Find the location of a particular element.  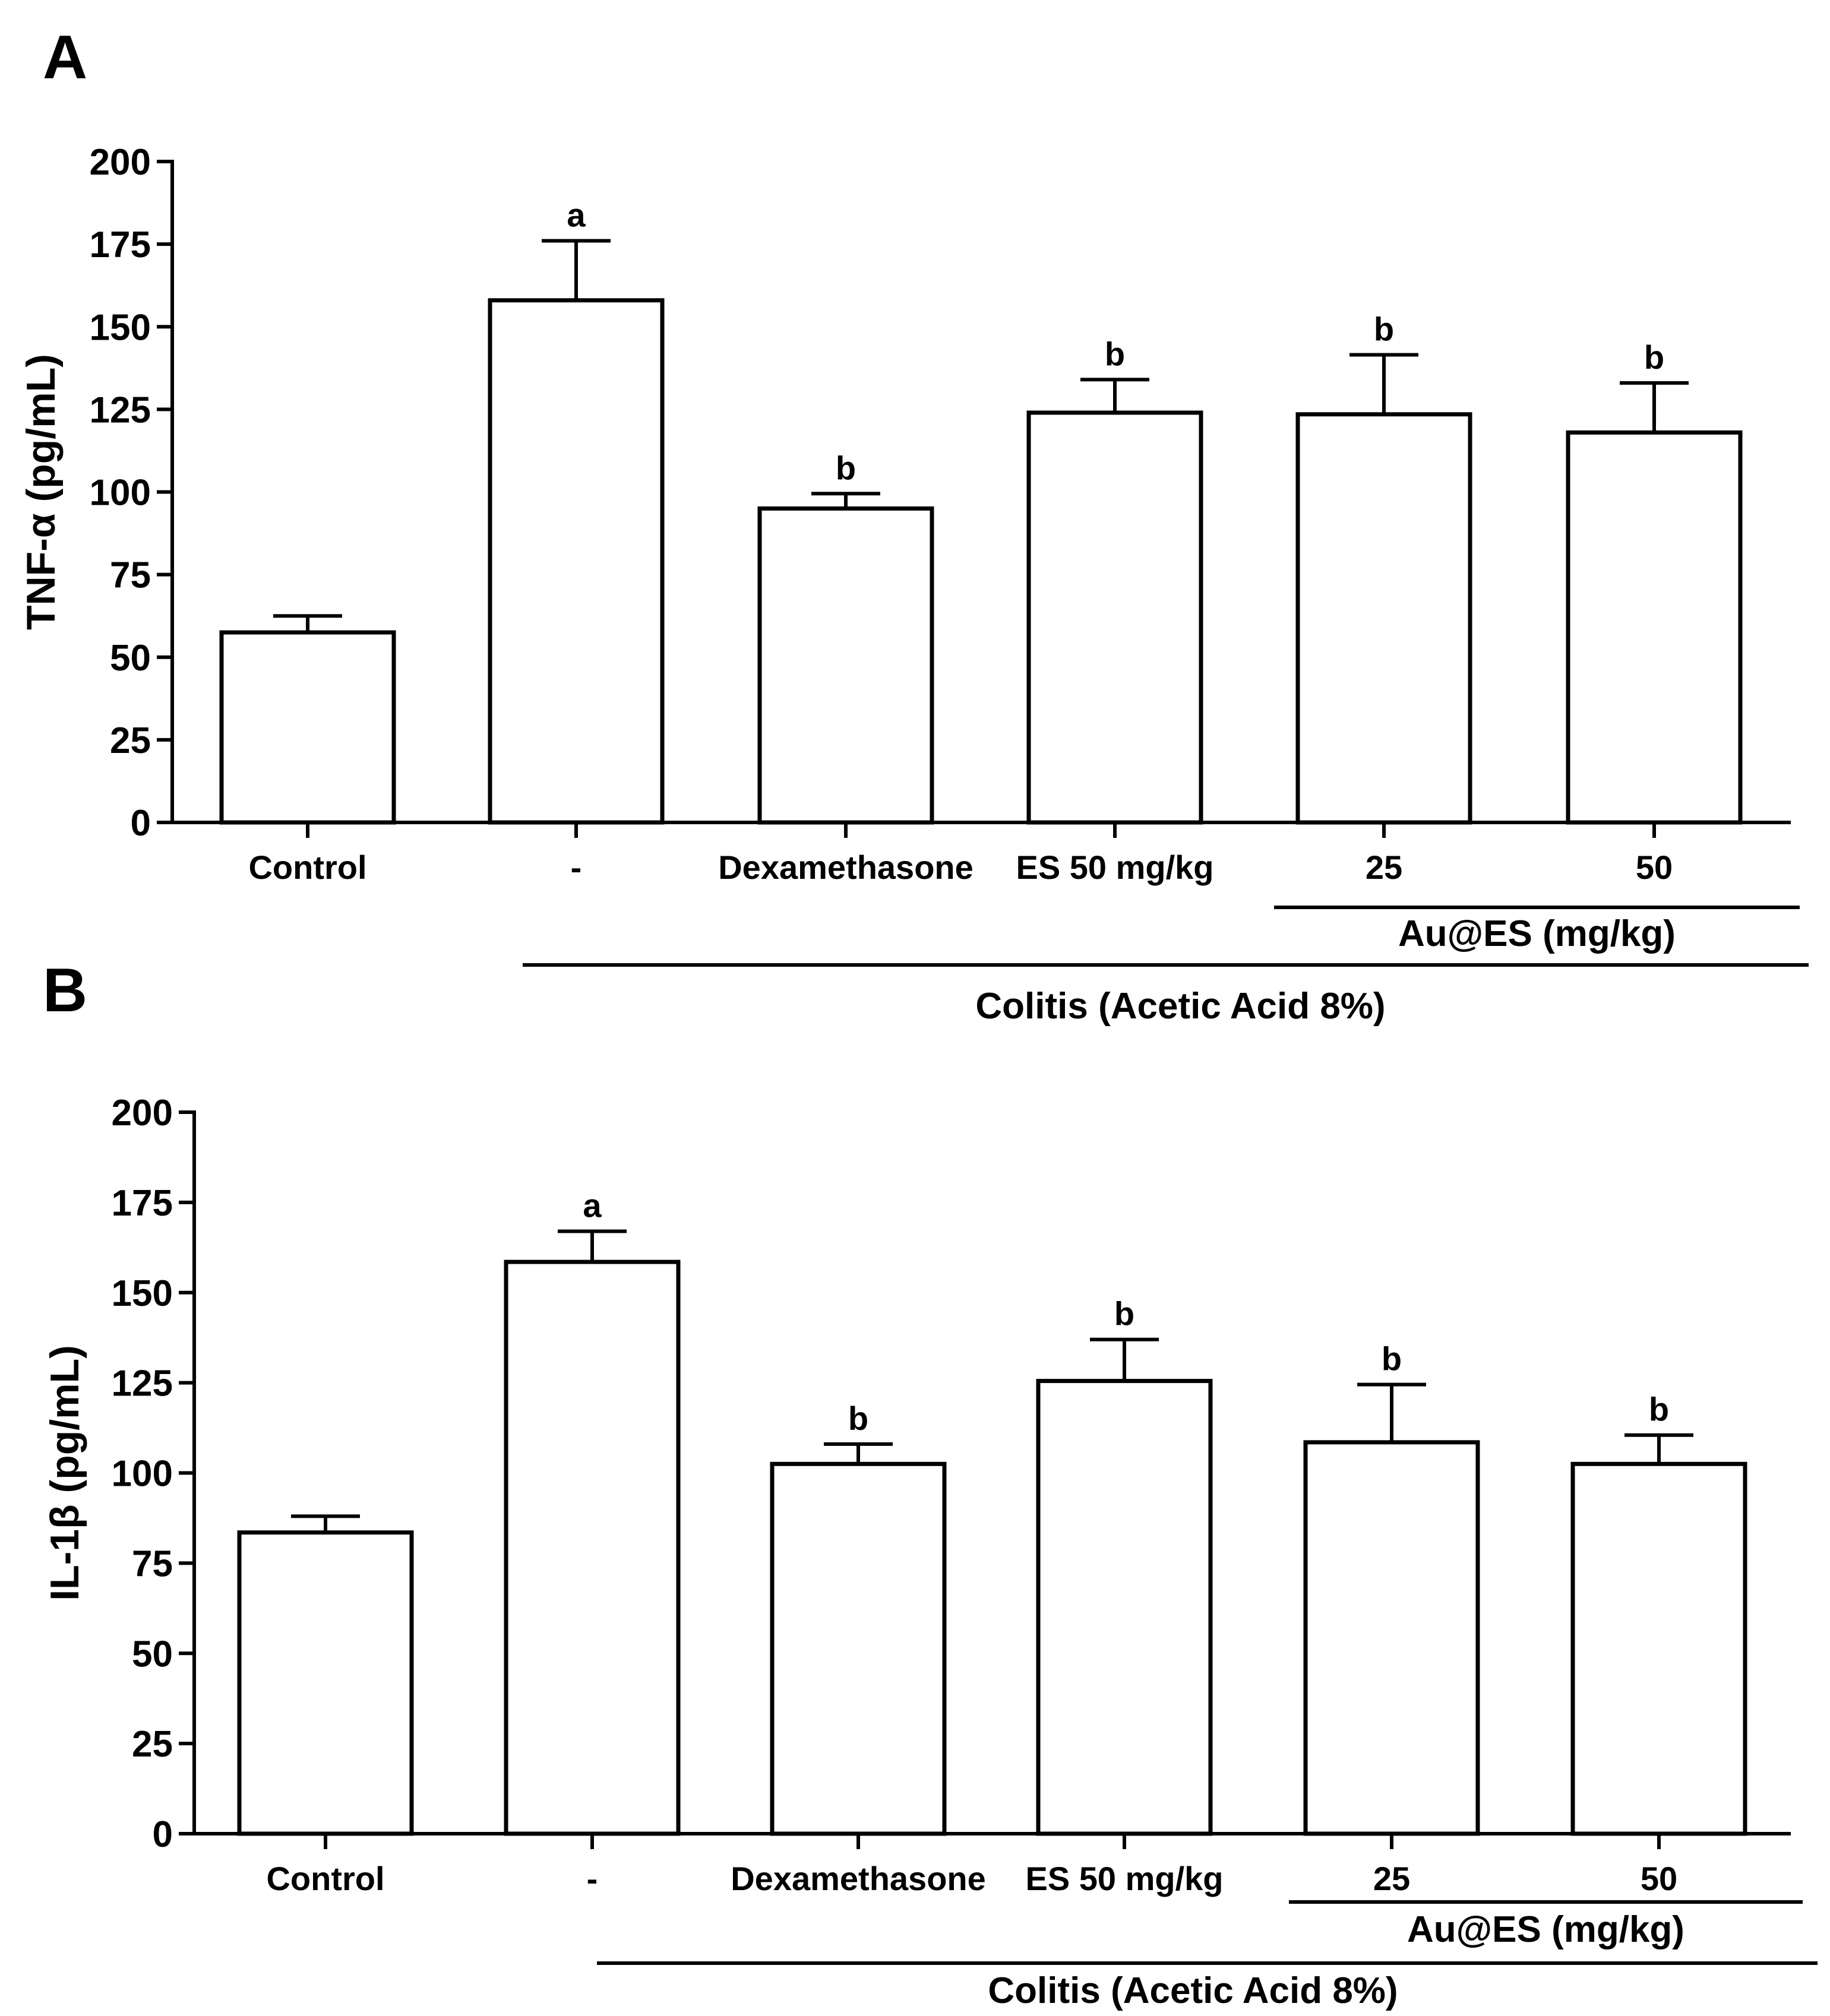

y-axis-title: TNF-α (pg/mL) is located at coordinates (41, 492).